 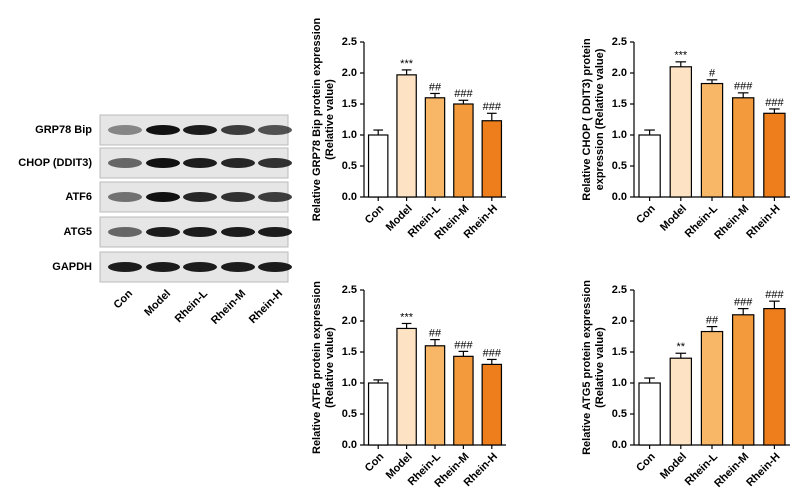 I want to click on blot-row-label: ATG5, so click(x=77, y=232).